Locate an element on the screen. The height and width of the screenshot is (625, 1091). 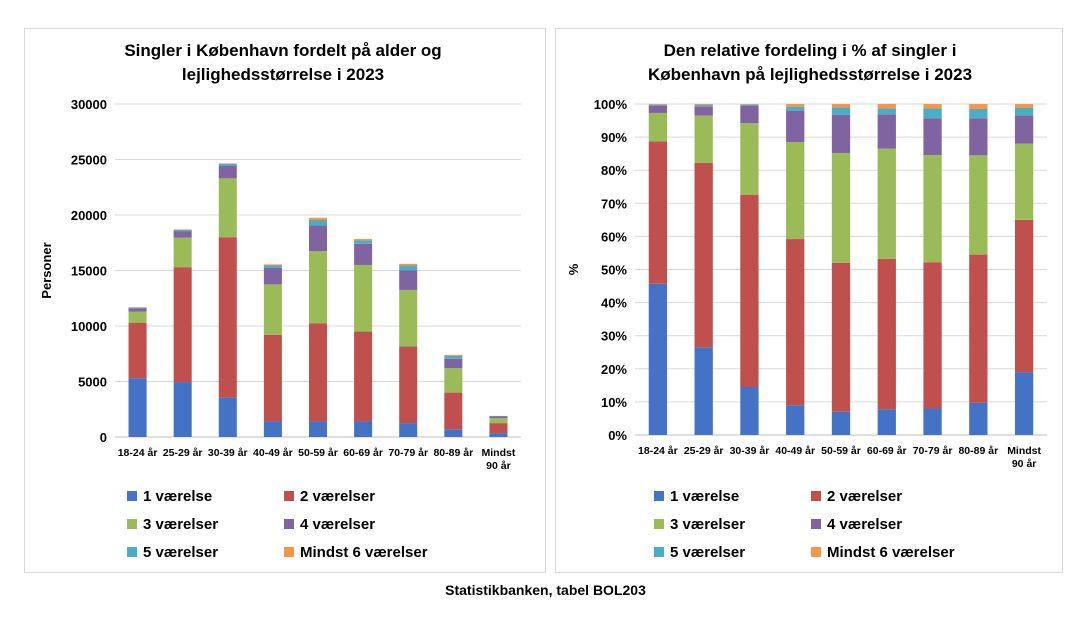
y-tick-label: 80% is located at coordinates (614, 170).